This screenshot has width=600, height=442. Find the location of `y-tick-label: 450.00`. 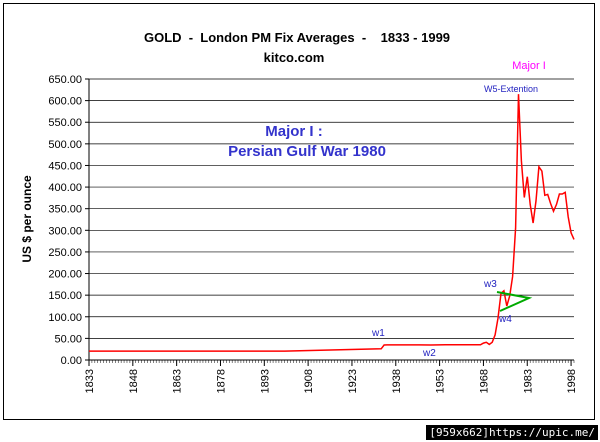

y-tick-label: 450.00 is located at coordinates (65, 166).